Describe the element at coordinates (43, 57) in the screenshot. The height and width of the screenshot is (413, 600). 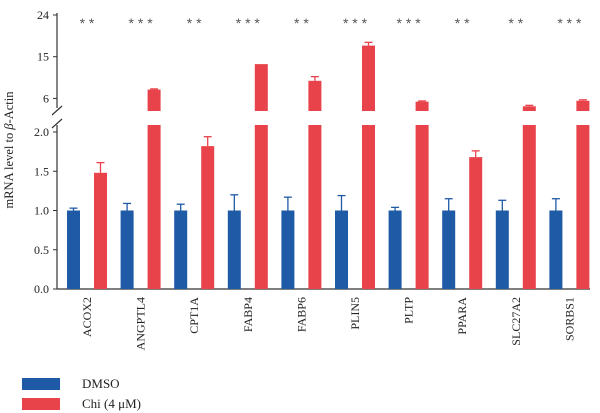
I see `y-tick-label: 15` at that location.